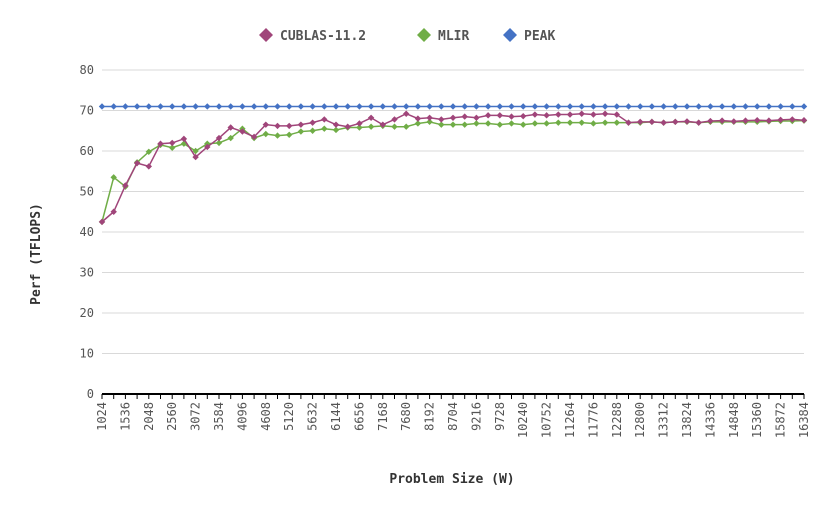  What do you see at coordinates (453, 36) in the screenshot?
I see `legend-label: MLIR` at bounding box center [453, 36].